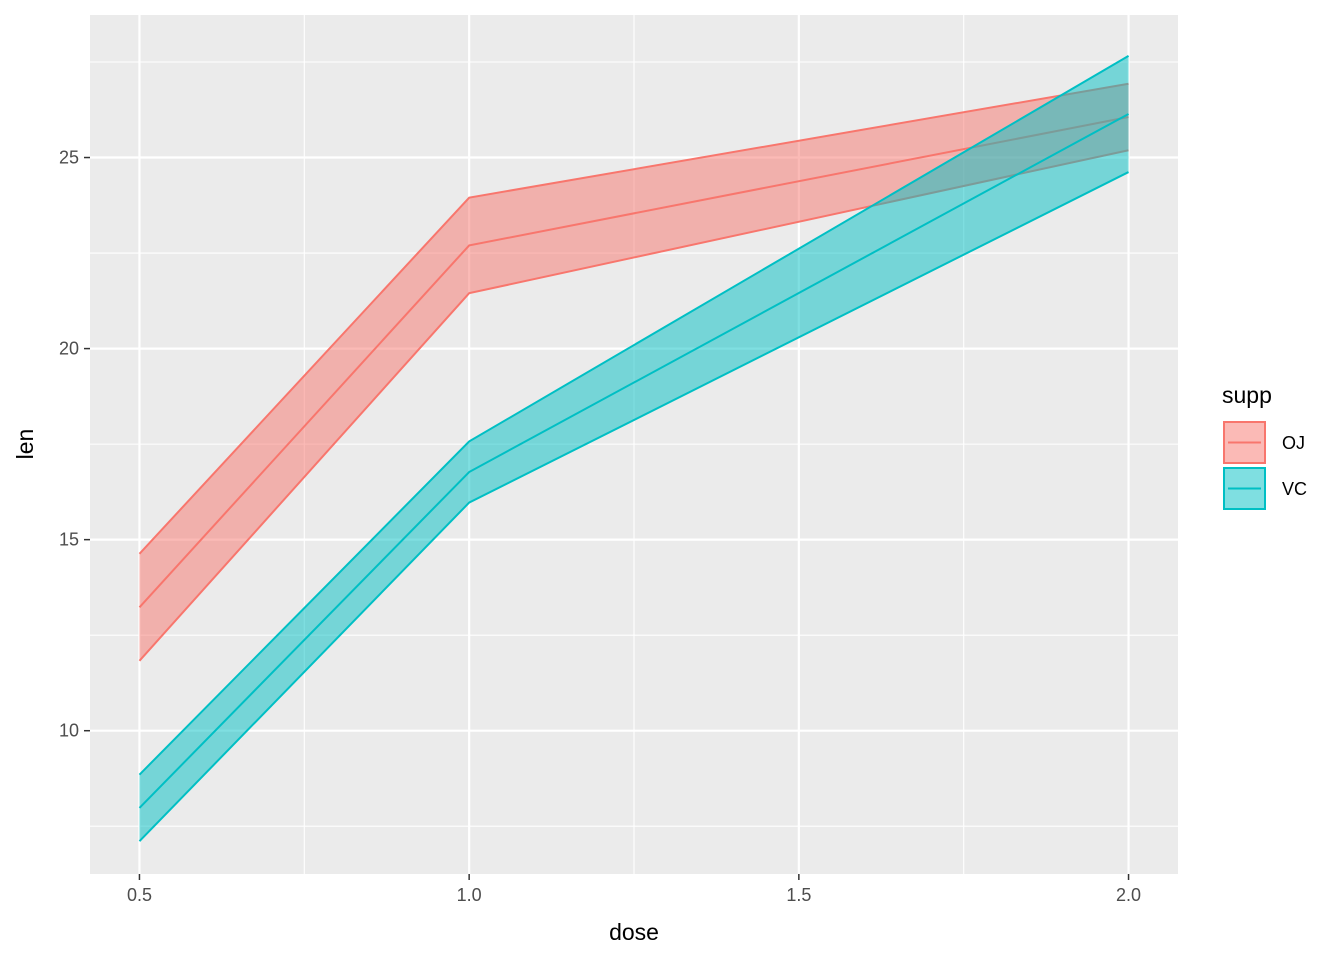 This screenshot has height=960, width=1344. Describe the element at coordinates (634, 932) in the screenshot. I see `x-axis-title: dose` at that location.